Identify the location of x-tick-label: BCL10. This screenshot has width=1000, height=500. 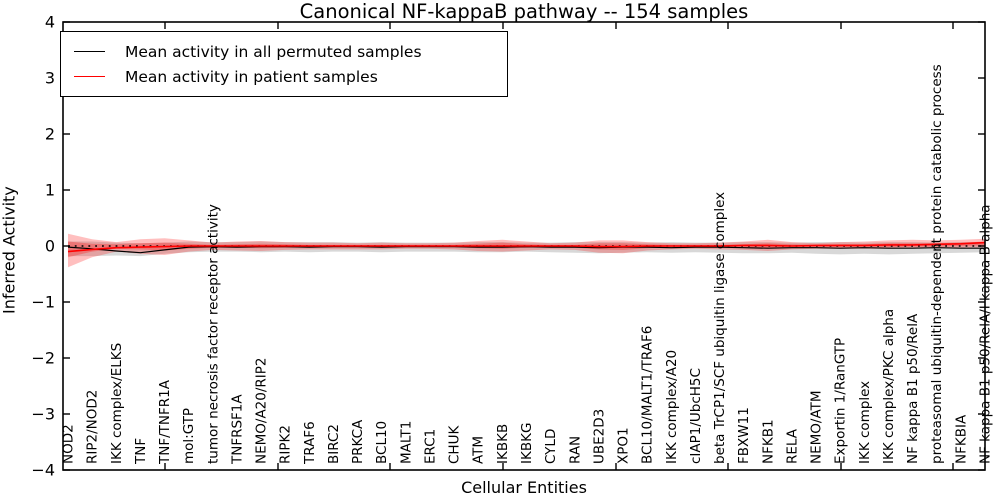
(382, 442).